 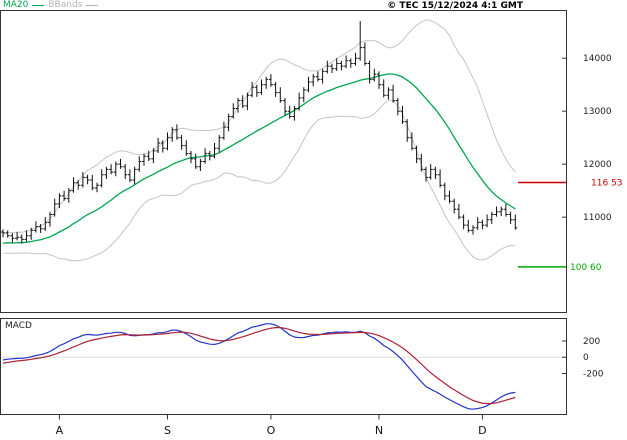 What do you see at coordinates (597, 59) in the screenshot?
I see `price-tick-label: 14000` at bounding box center [597, 59].